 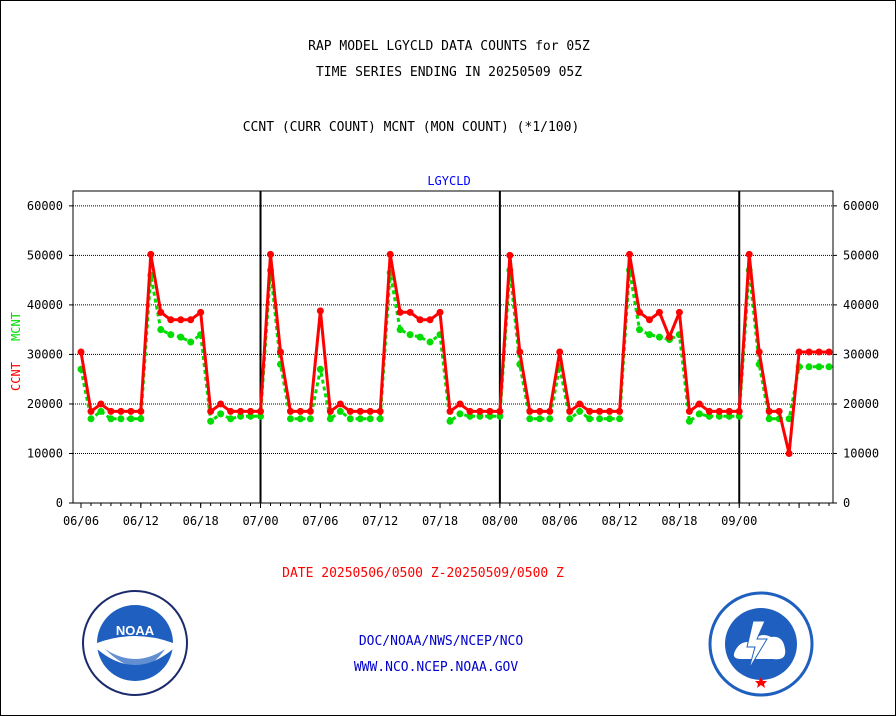 What do you see at coordinates (619, 521) in the screenshot?
I see `x-tick-label: 08/12` at bounding box center [619, 521].